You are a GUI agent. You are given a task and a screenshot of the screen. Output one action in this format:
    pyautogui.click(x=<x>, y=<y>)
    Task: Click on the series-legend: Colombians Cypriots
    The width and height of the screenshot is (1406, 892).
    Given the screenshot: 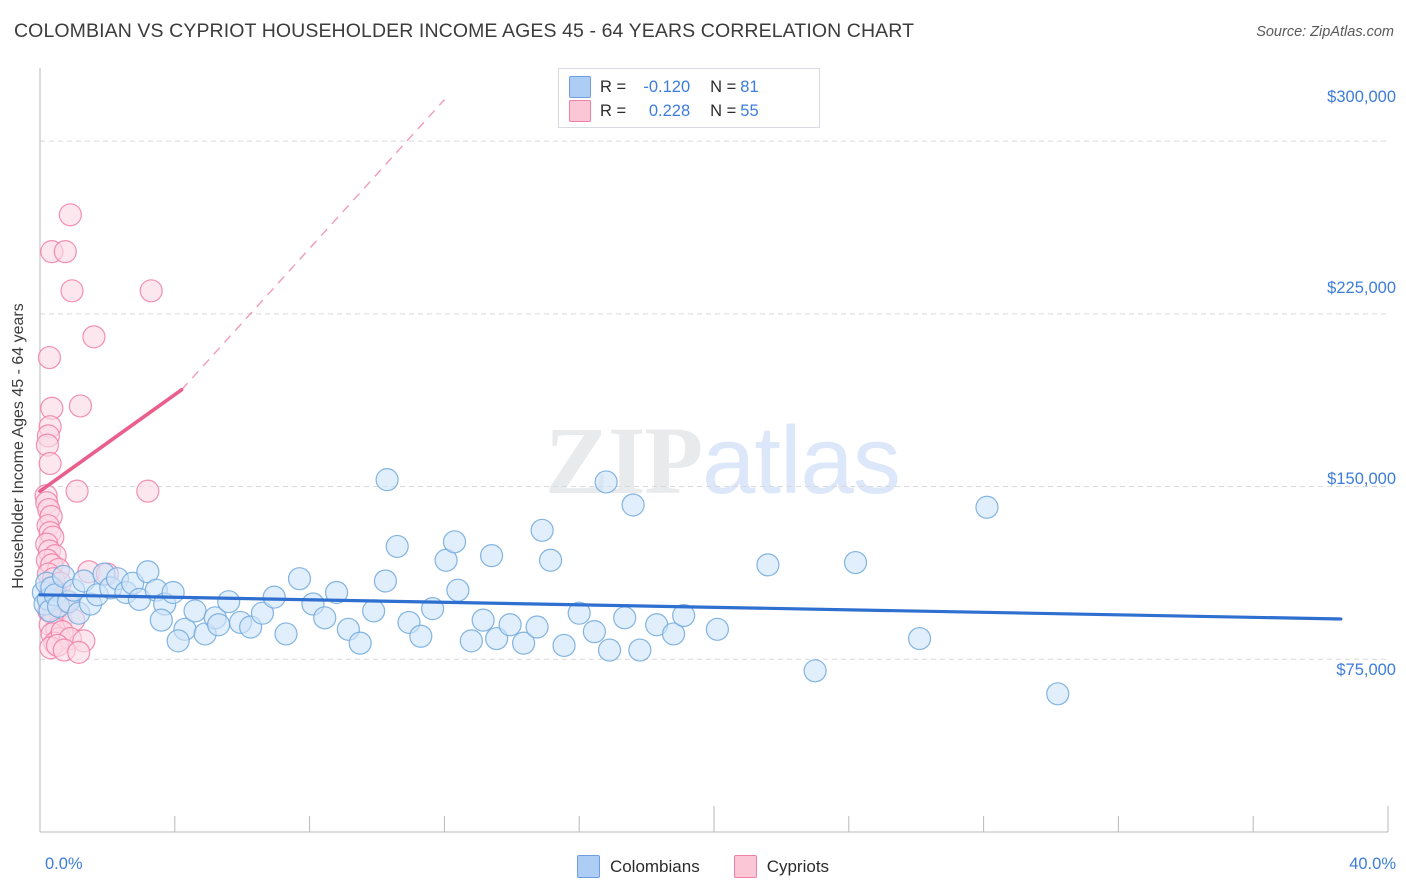 What is the action you would take?
    pyautogui.click(x=703, y=866)
    